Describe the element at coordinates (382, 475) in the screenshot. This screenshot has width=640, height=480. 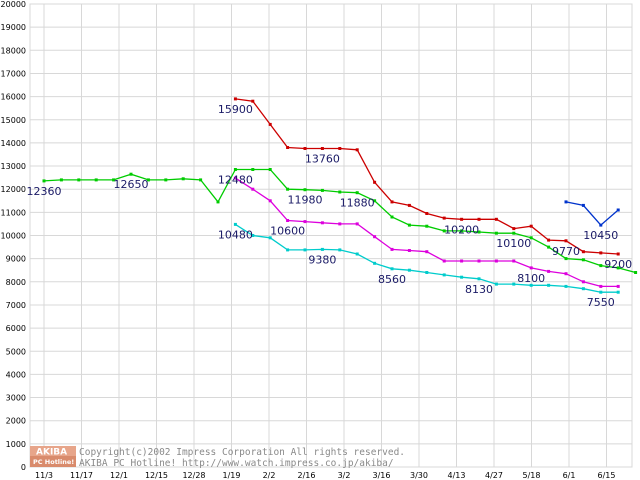
I see `x-tick-label: 3/16` at that location.